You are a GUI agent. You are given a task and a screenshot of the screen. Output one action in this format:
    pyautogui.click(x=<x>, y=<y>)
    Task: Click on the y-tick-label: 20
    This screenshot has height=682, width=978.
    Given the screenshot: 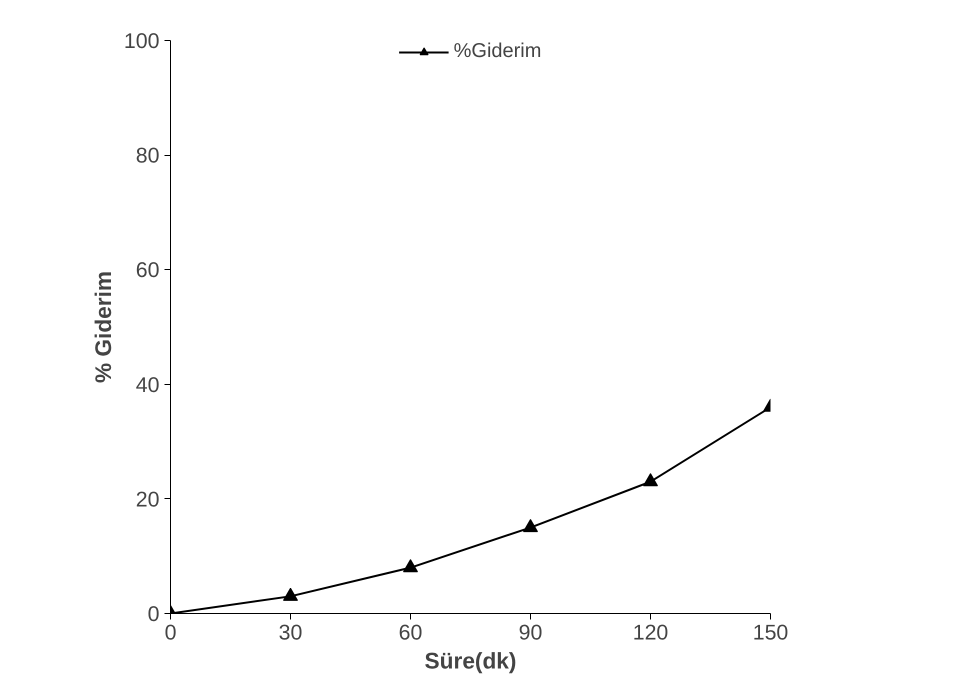 What is the action you would take?
    pyautogui.click(x=148, y=499)
    